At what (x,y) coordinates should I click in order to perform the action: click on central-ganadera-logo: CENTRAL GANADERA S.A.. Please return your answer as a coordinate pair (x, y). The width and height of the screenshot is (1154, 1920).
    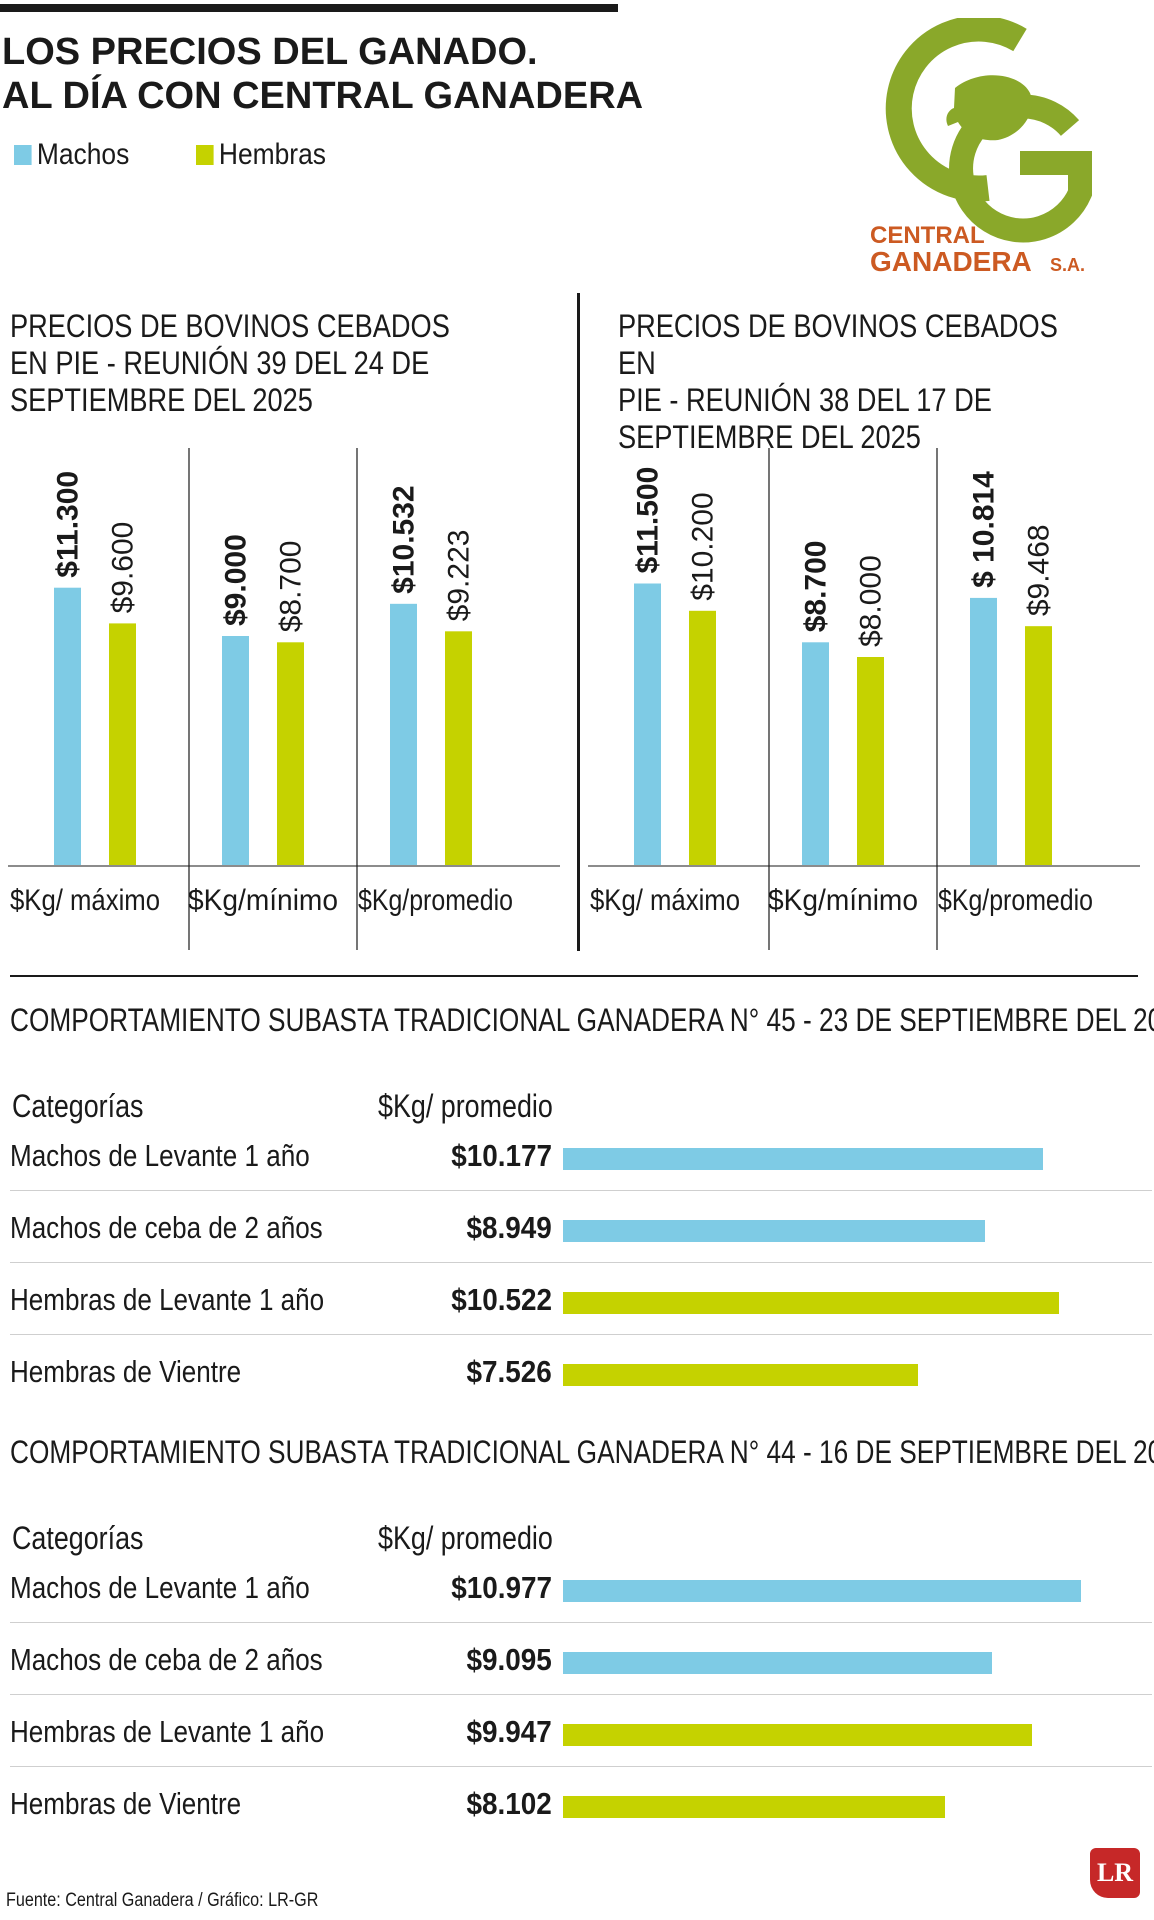
    Looking at the image, I should click on (981, 145).